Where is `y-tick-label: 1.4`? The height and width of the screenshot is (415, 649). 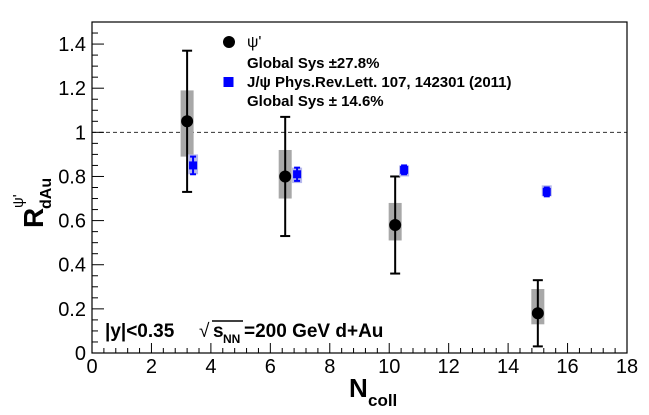
y-tick-label: 1.4 is located at coordinates (72, 45).